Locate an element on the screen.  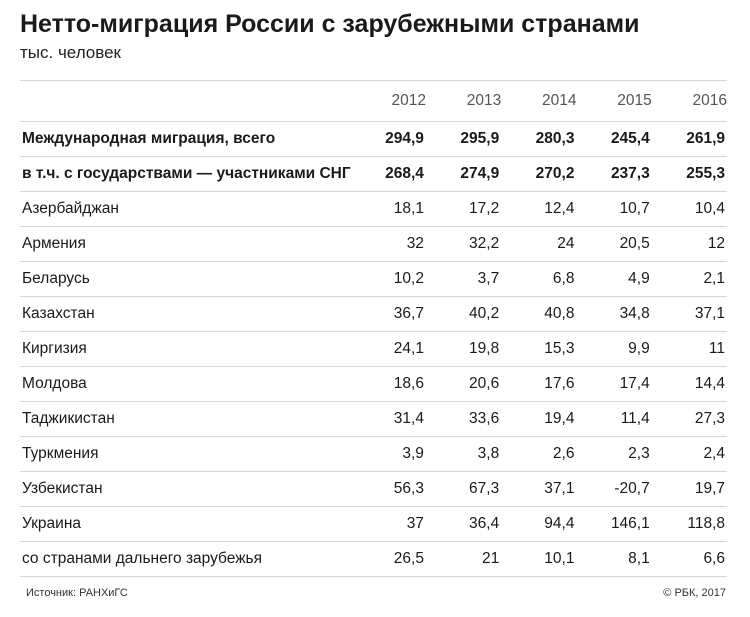
cell-value: 21 is located at coordinates (463, 559).